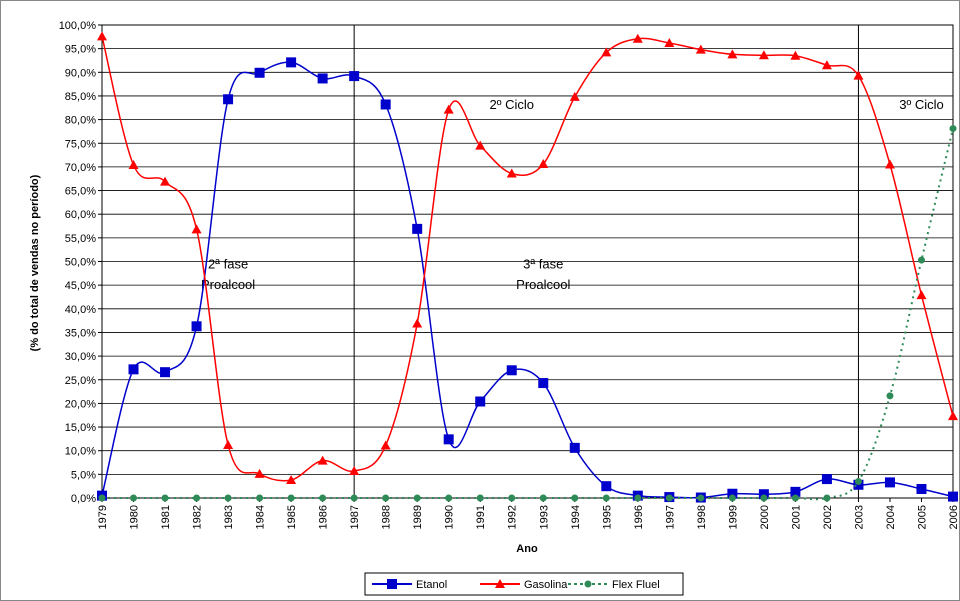 Image resolution: width=960 pixels, height=601 pixels. I want to click on x-tick-label: 2004, so click(891, 517).